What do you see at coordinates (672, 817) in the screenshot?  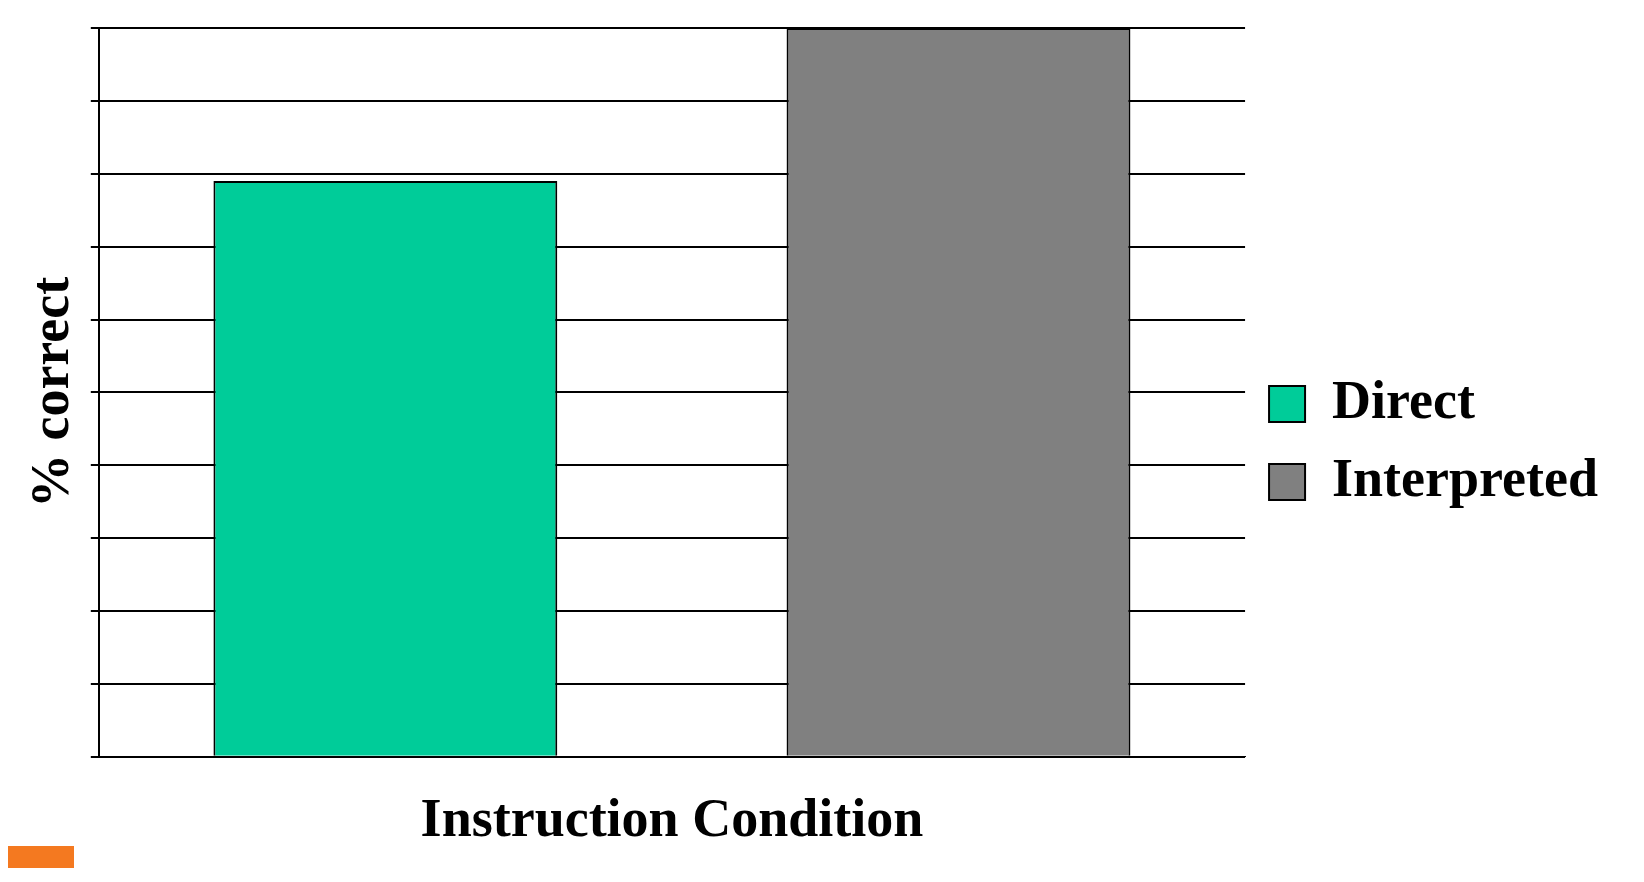 I see `x-axis-title: Instruction Condition` at bounding box center [672, 817].